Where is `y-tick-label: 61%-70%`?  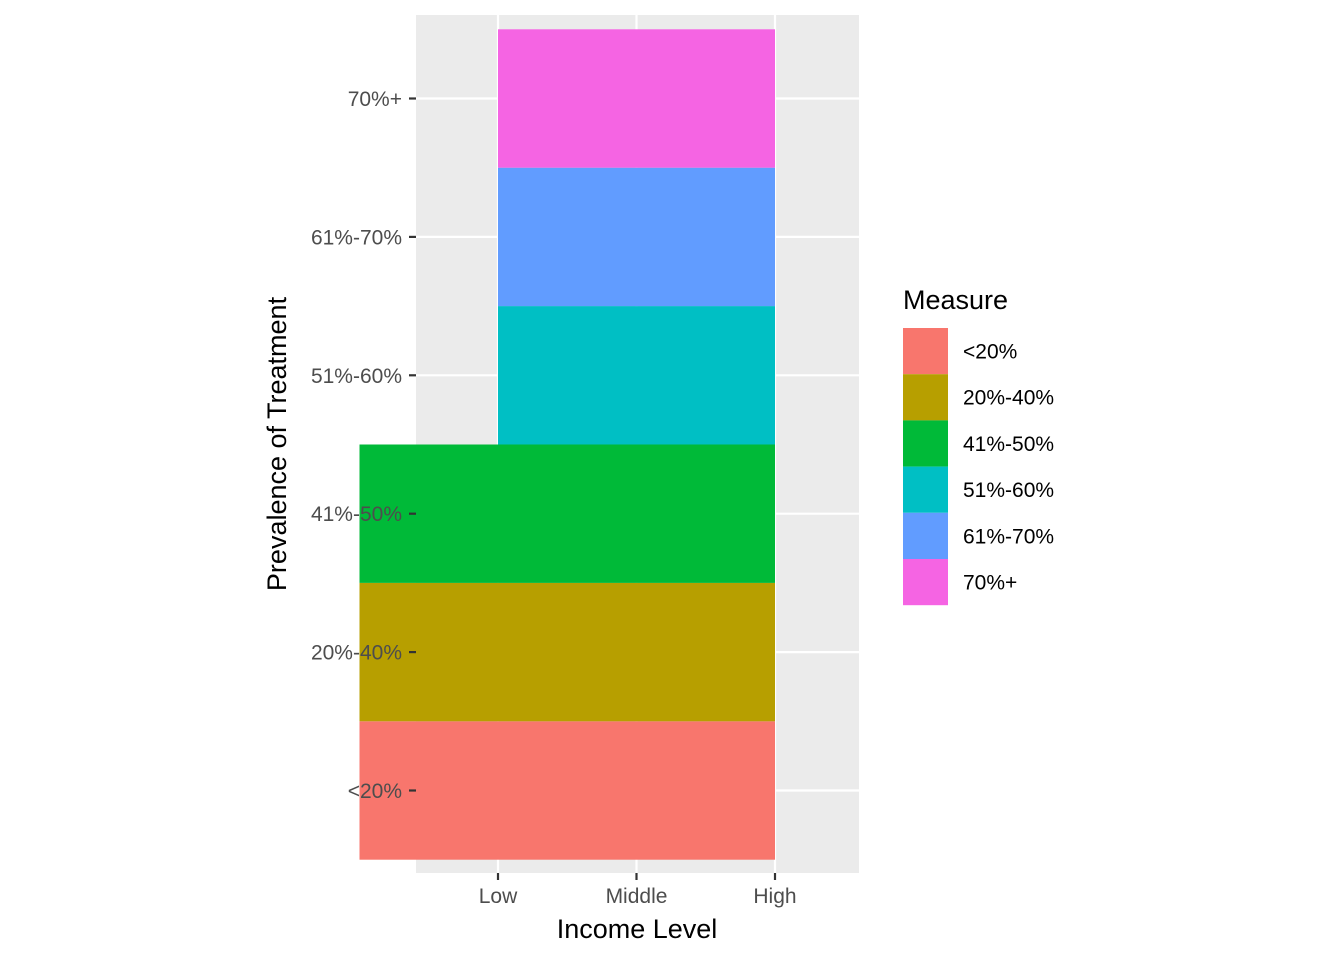
y-tick-label: 61%-70% is located at coordinates (356, 237).